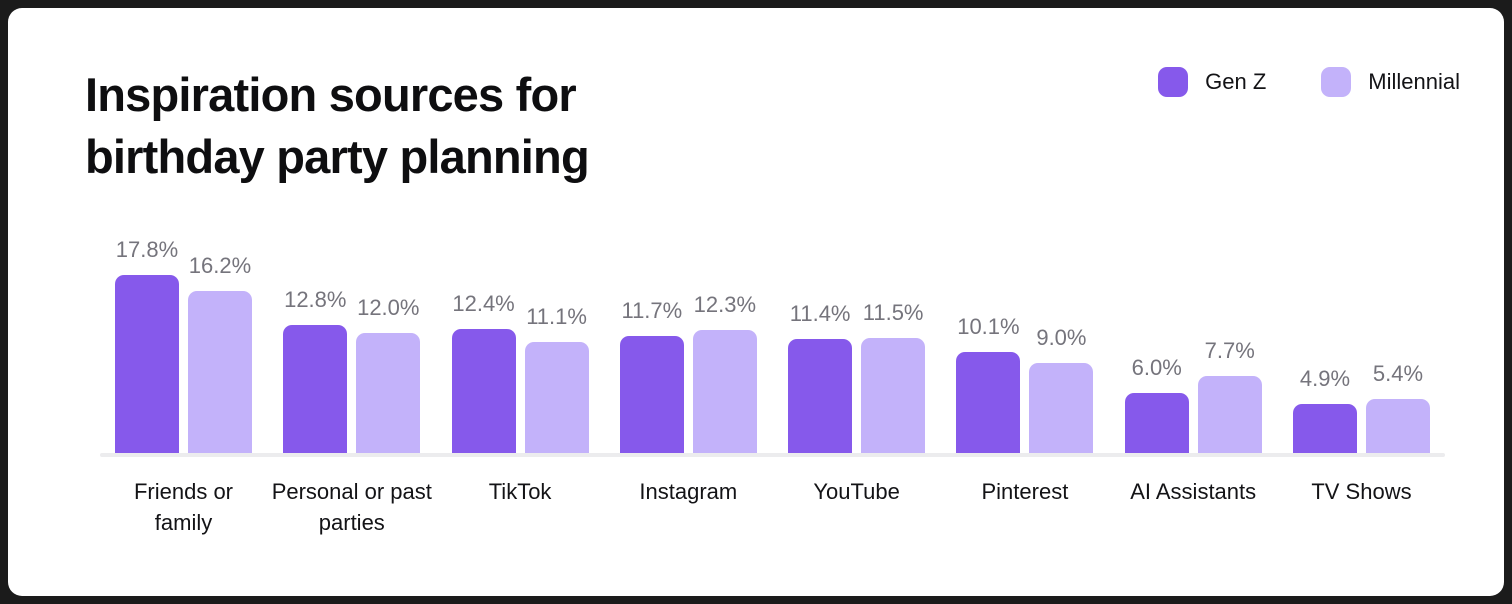 The width and height of the screenshot is (1512, 604). I want to click on legend-item-millennial: Millennial, so click(1390, 82).